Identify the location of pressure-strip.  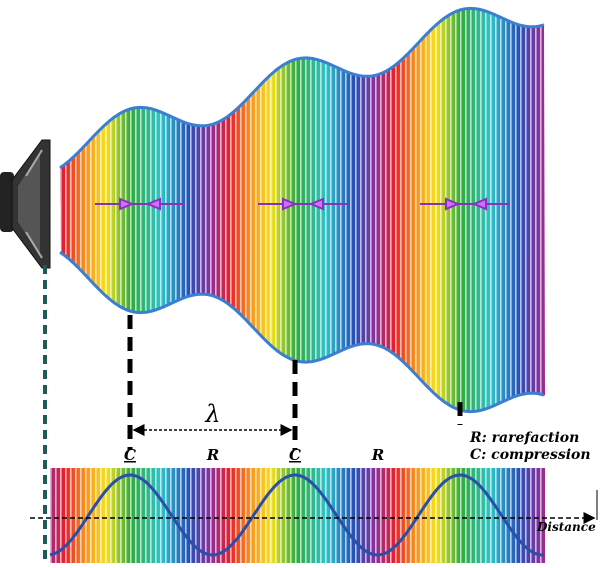
(297, 515).